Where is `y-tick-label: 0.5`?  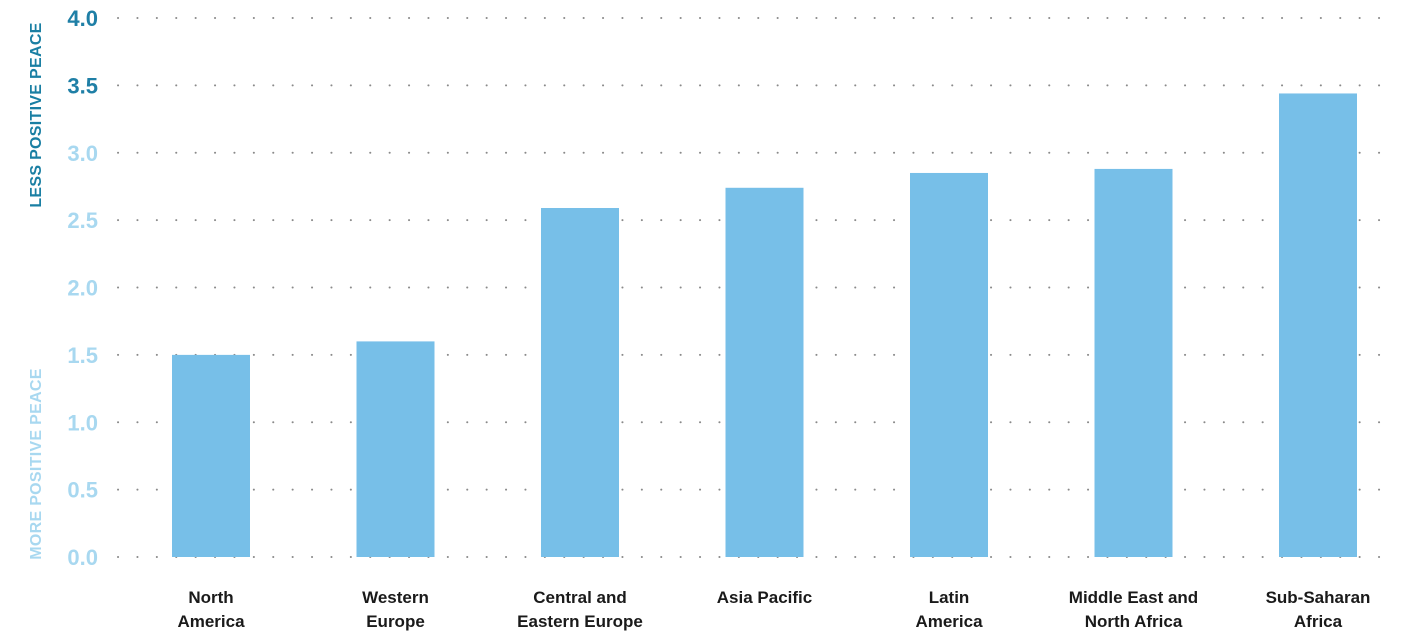
y-tick-label: 0.5 is located at coordinates (82, 490).